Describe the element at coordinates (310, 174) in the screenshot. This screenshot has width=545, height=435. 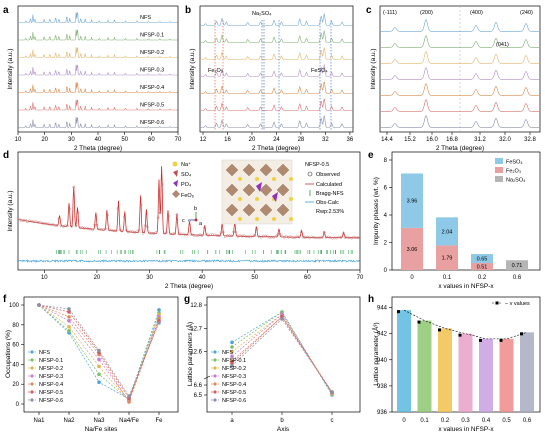
I see `observed-marker` at that location.